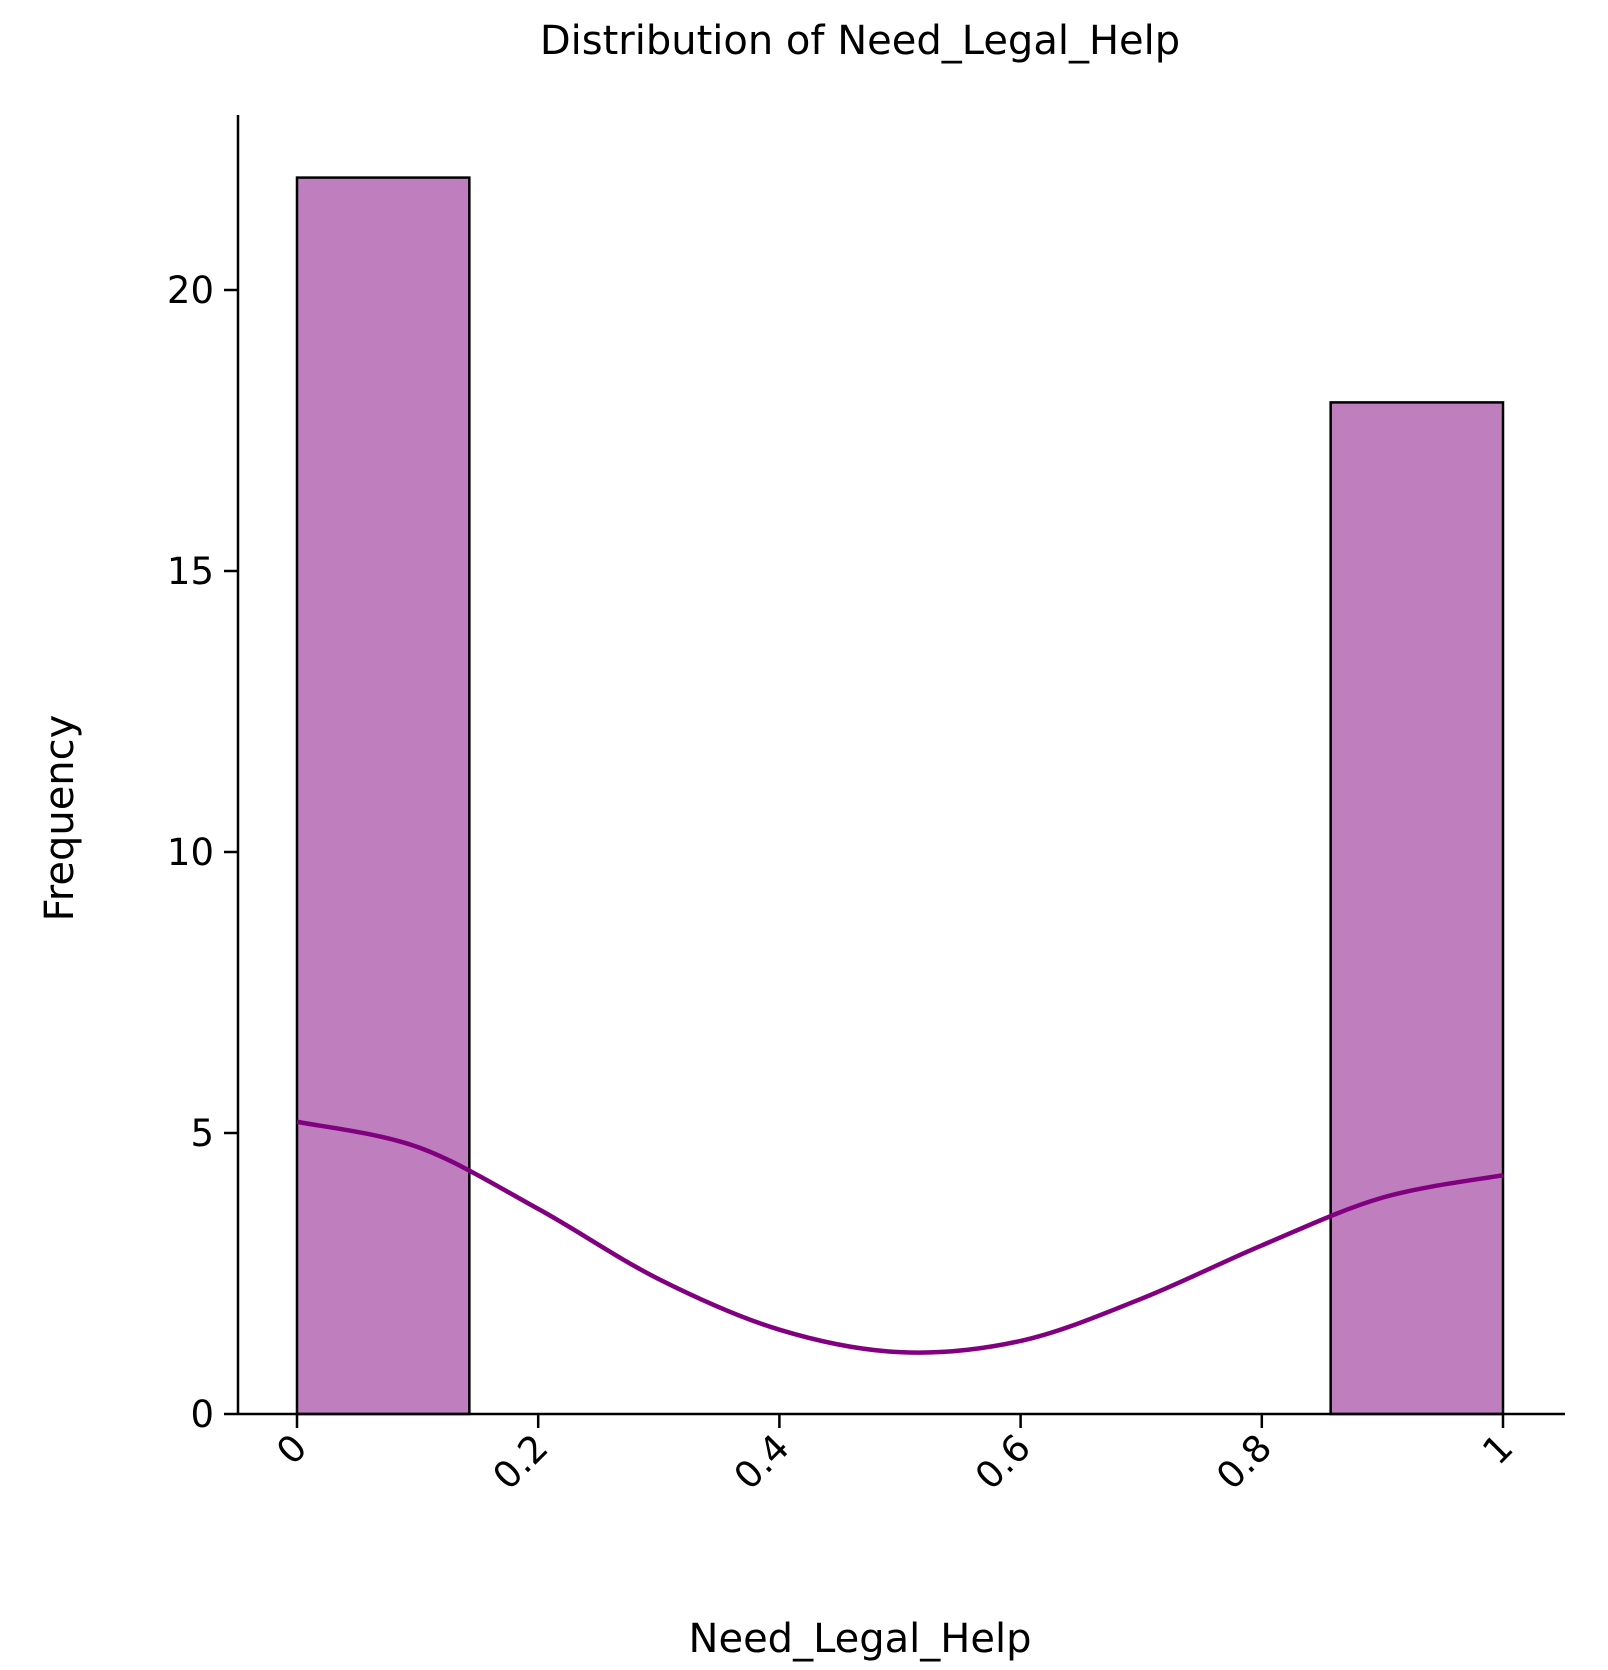 This screenshot has height=1670, width=1608. Describe the element at coordinates (860, 41) in the screenshot. I see `chart-title: Distribution of Need_Legal_Help` at that location.